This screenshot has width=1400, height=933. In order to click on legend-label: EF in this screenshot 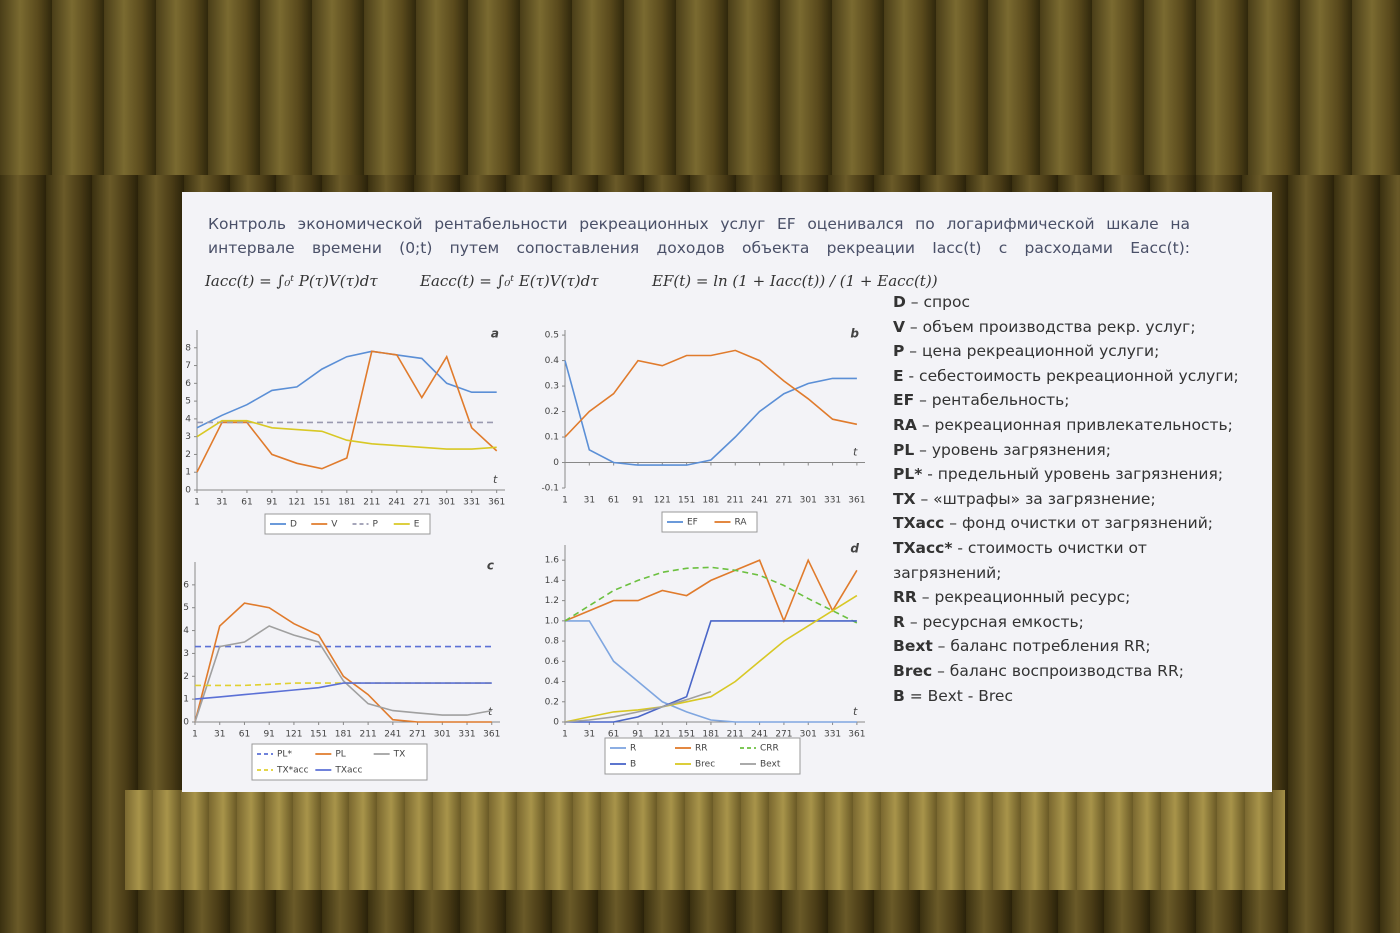, I will do `click(692, 523)`.